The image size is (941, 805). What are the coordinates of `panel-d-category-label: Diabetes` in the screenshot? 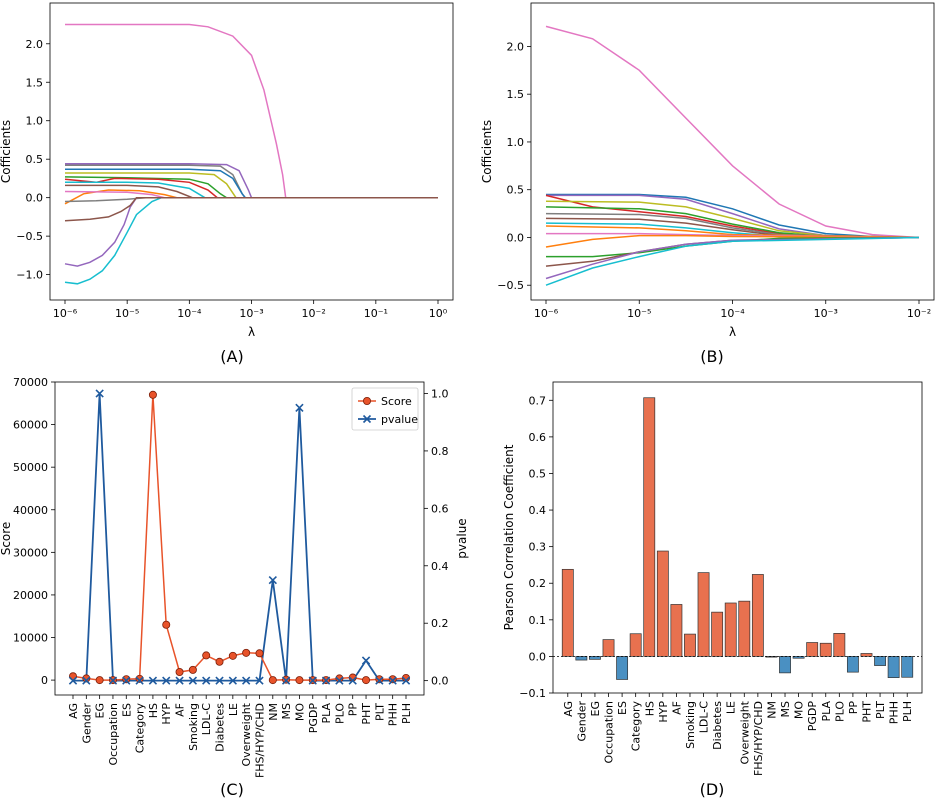 It's located at (717, 725).